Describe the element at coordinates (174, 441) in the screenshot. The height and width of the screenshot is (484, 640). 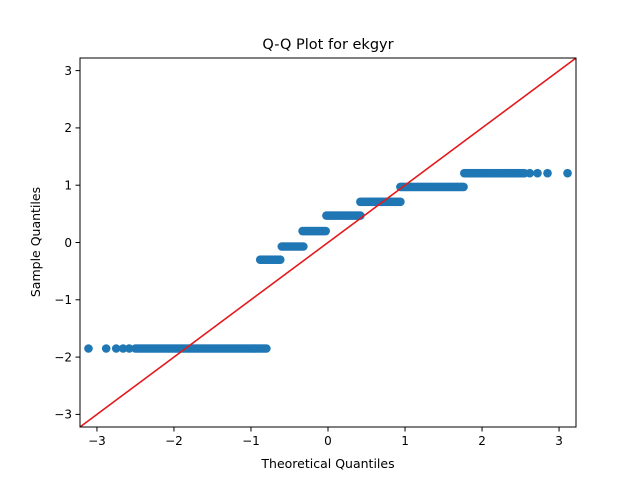
I see `x-tick-label: −2` at that location.